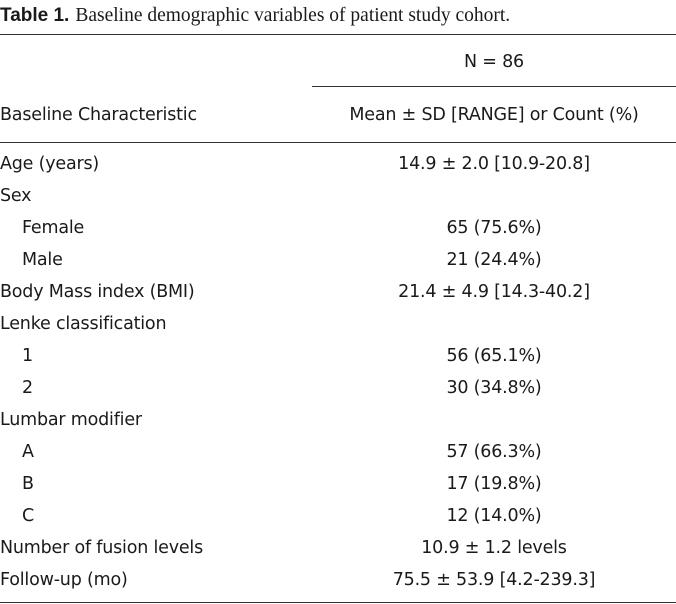 The image size is (676, 604). What do you see at coordinates (28, 516) in the screenshot?
I see `row-label: C` at bounding box center [28, 516].